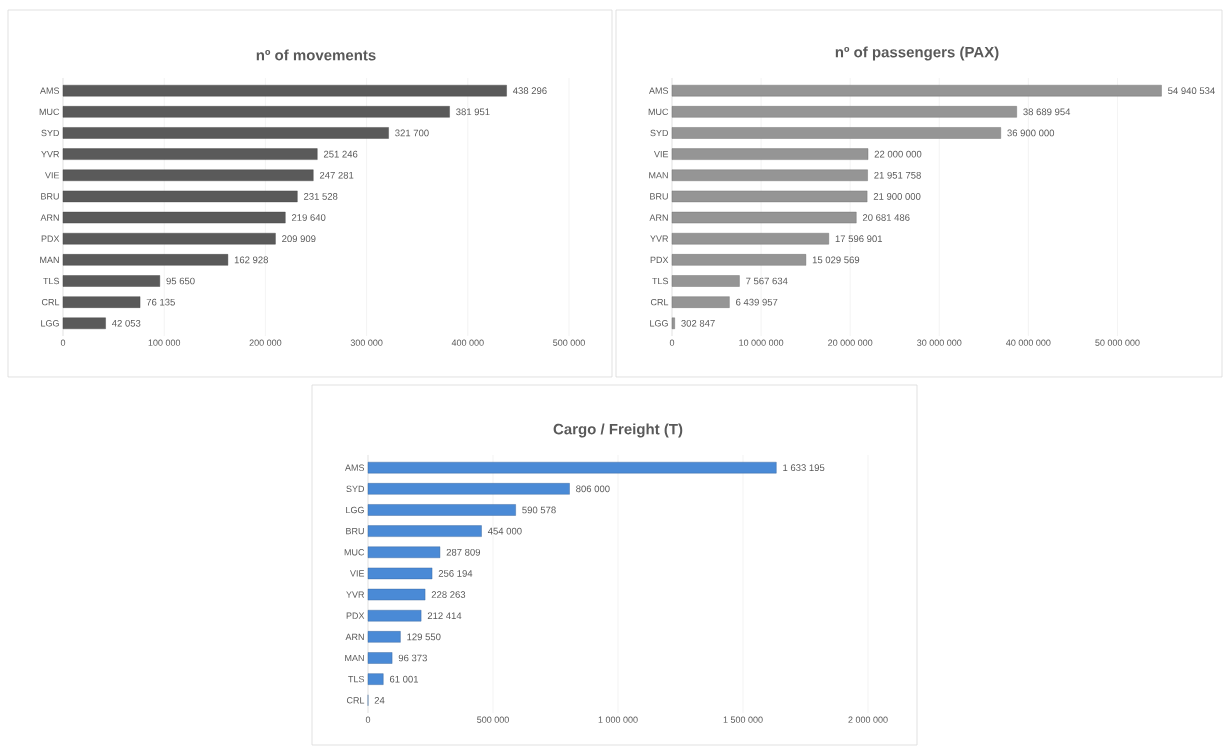  What do you see at coordinates (618, 430) in the screenshot?
I see `chart-title: Cargo / Freight (T)` at bounding box center [618, 430].